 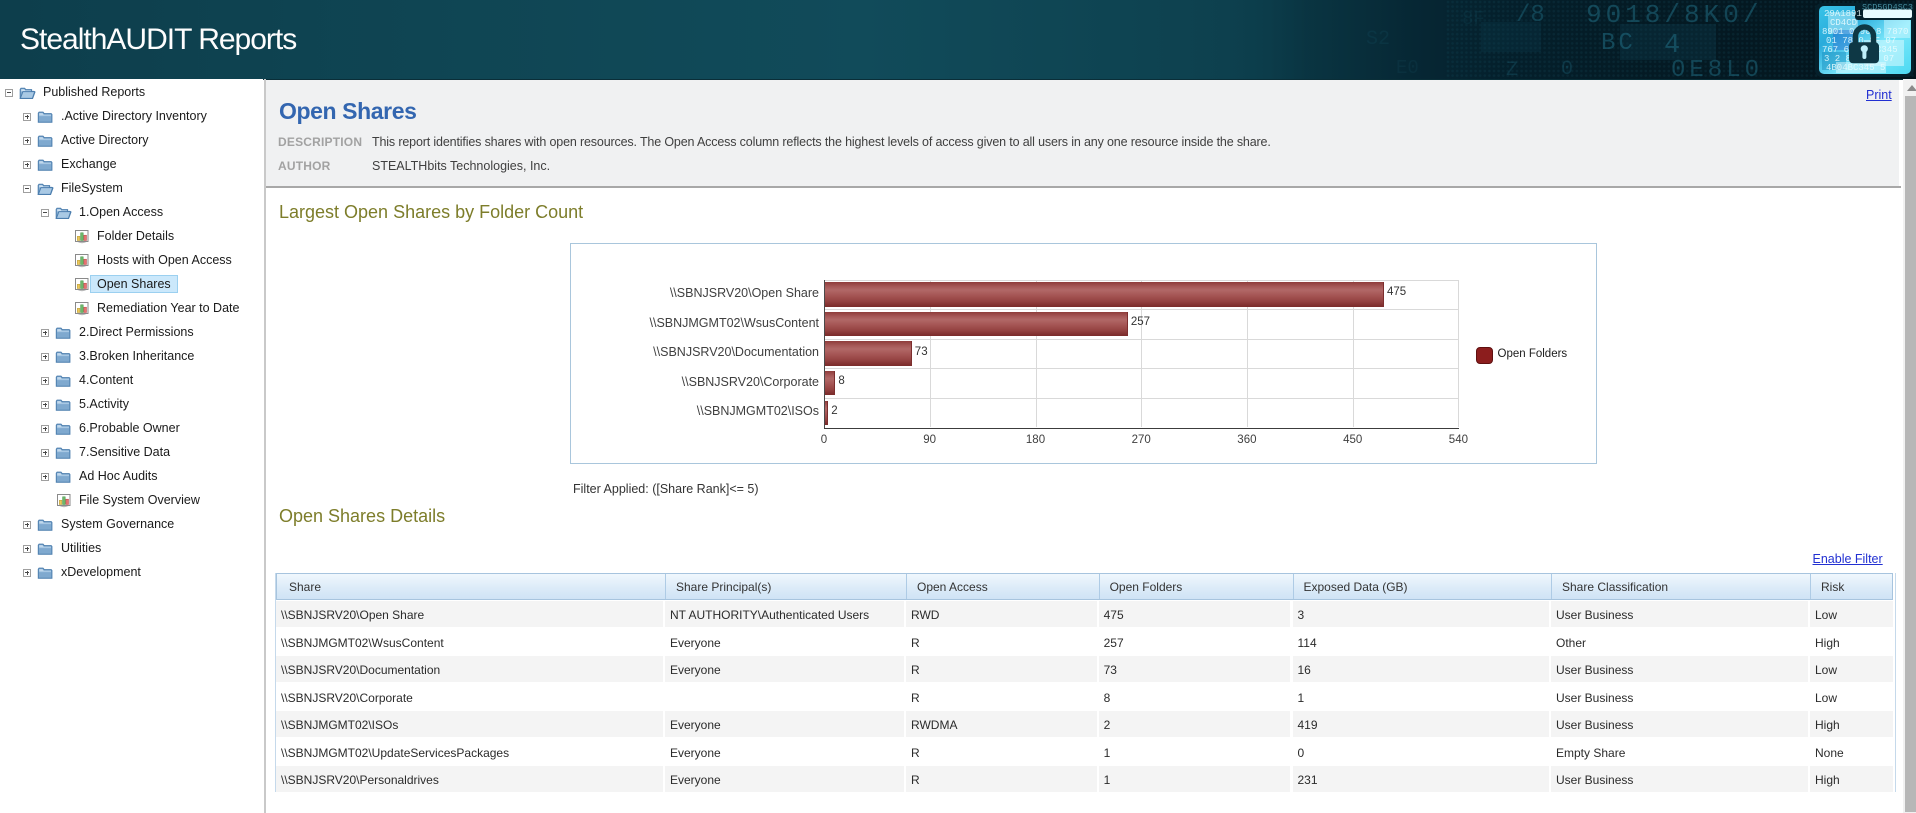 I want to click on svg-text: 0, so click(x=1567, y=68).